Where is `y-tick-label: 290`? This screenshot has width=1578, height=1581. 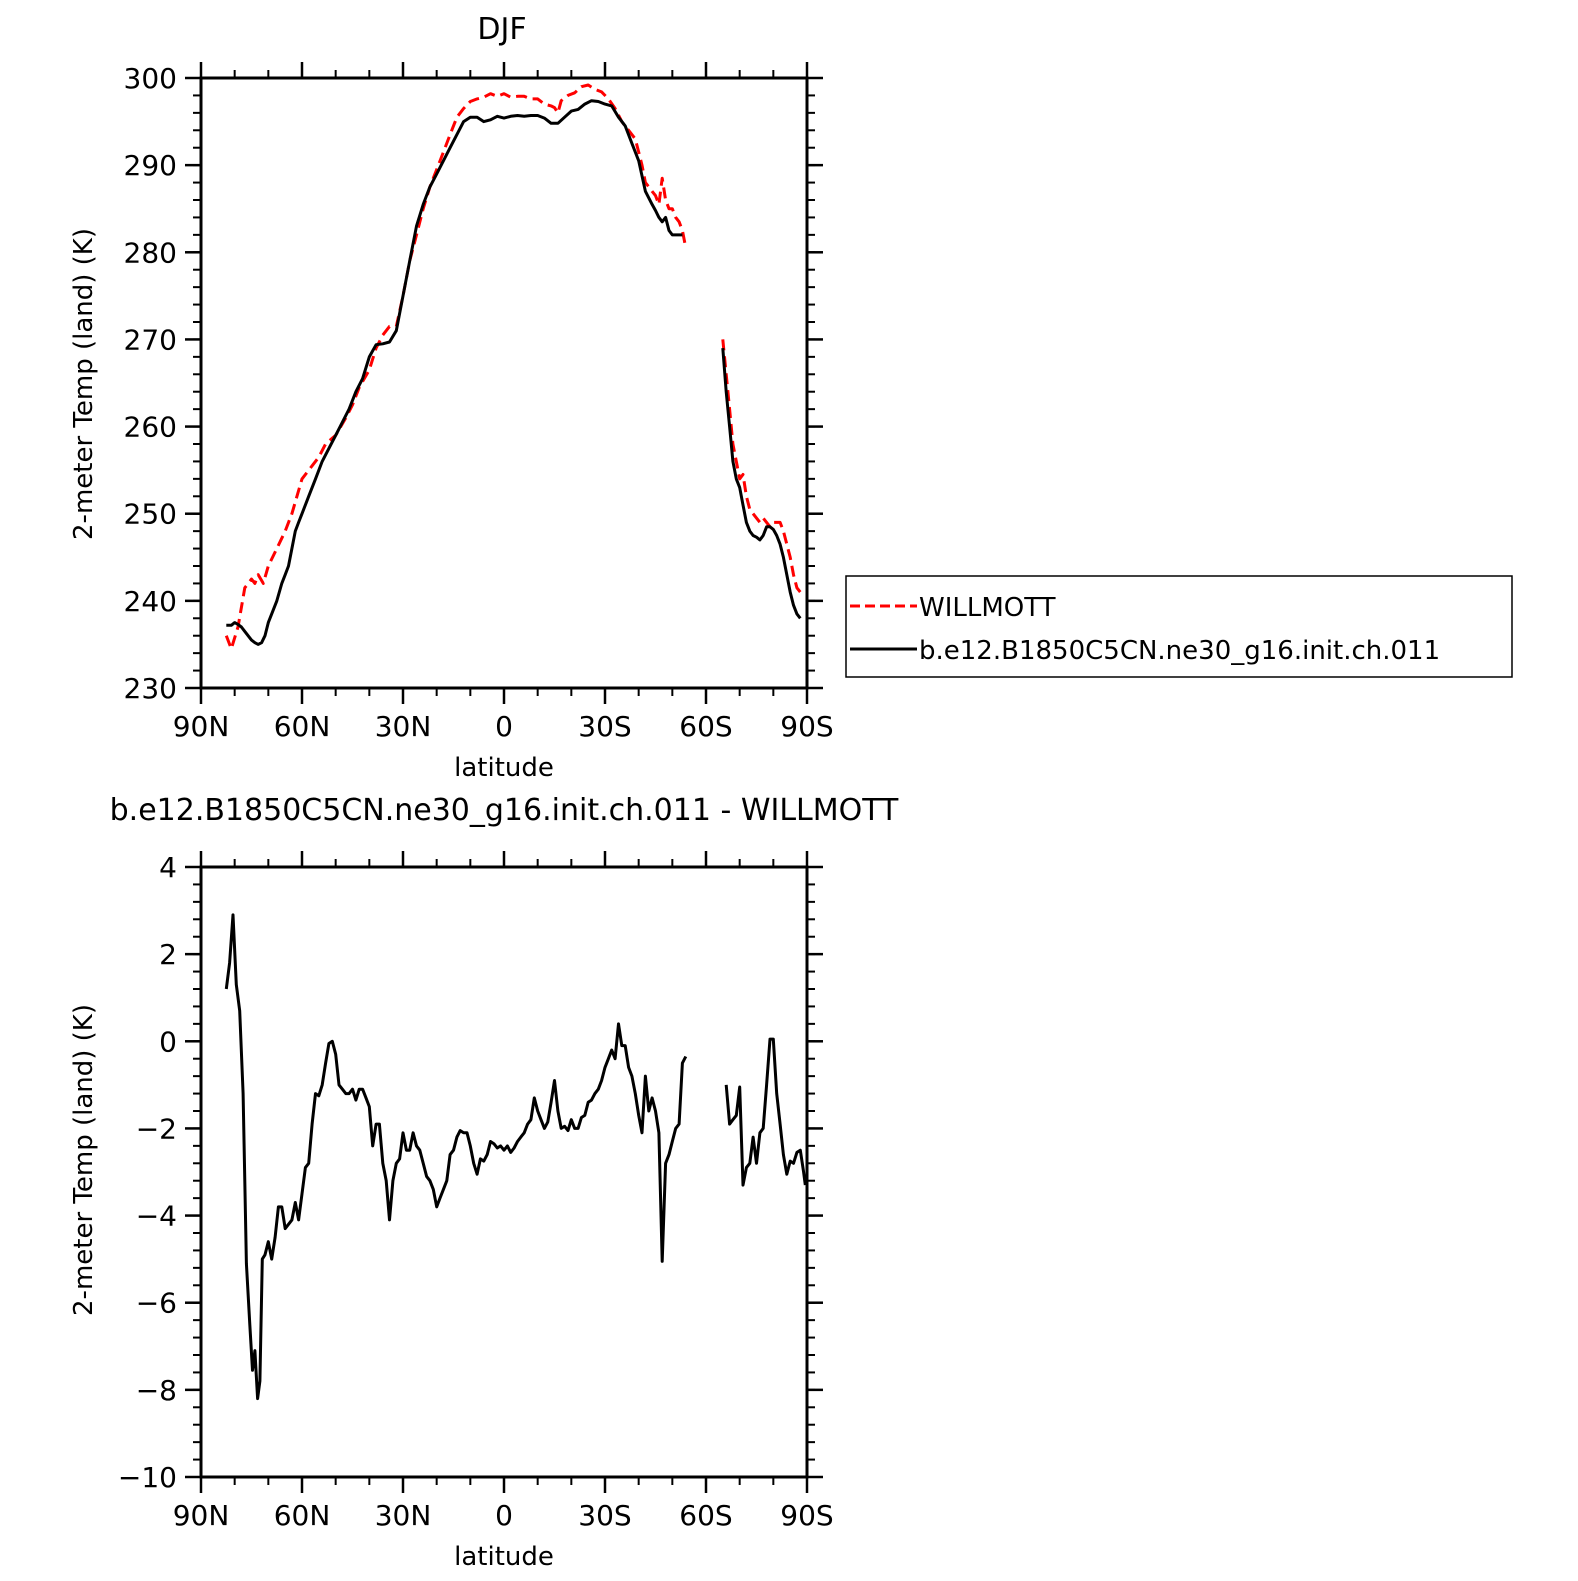
y-tick-label: 290 is located at coordinates (150, 165).